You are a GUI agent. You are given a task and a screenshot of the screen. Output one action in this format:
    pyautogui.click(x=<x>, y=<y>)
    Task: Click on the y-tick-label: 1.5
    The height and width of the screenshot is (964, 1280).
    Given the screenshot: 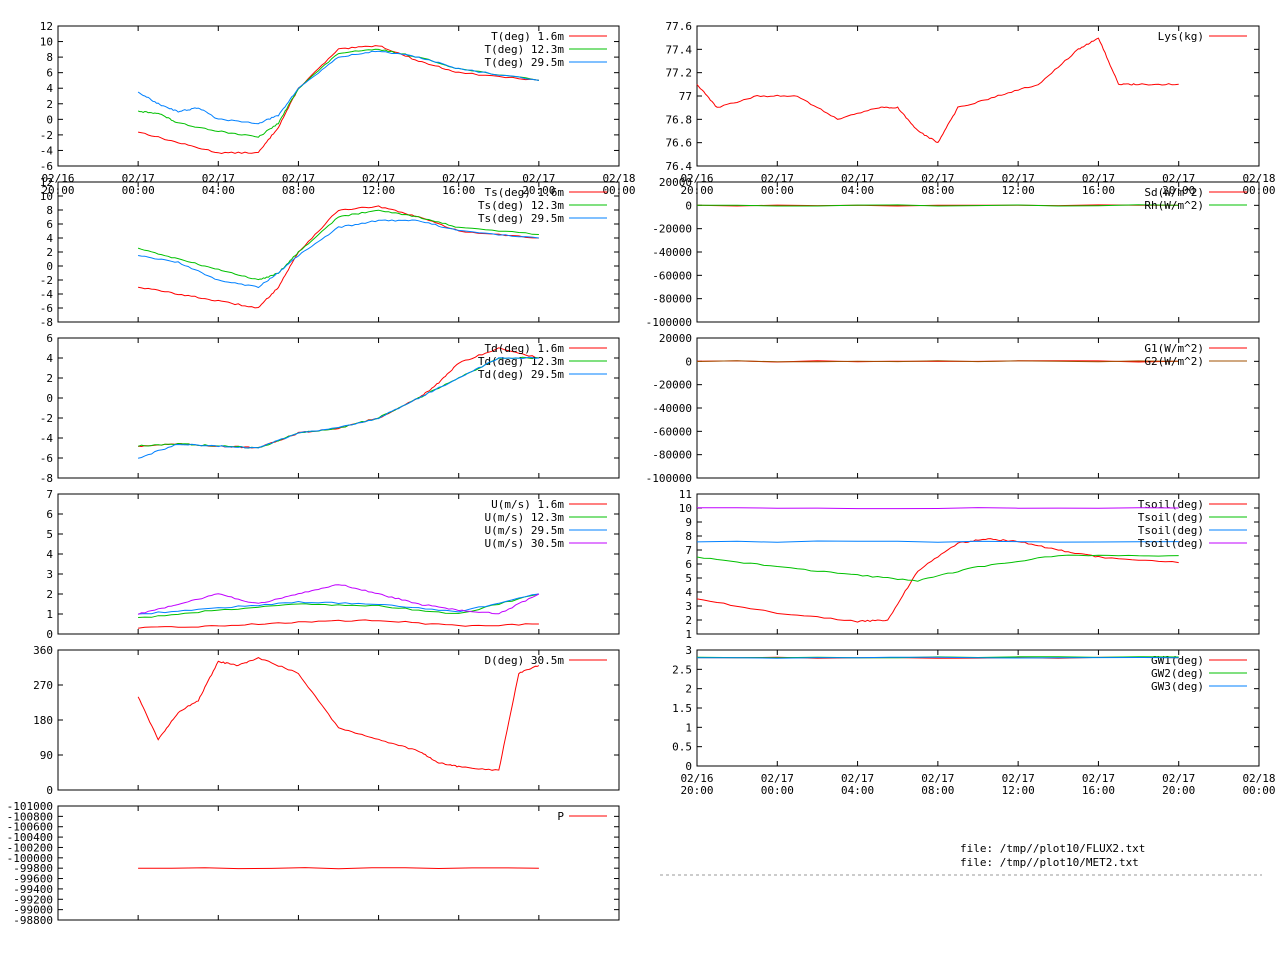 What is the action you would take?
    pyautogui.click(x=682, y=708)
    